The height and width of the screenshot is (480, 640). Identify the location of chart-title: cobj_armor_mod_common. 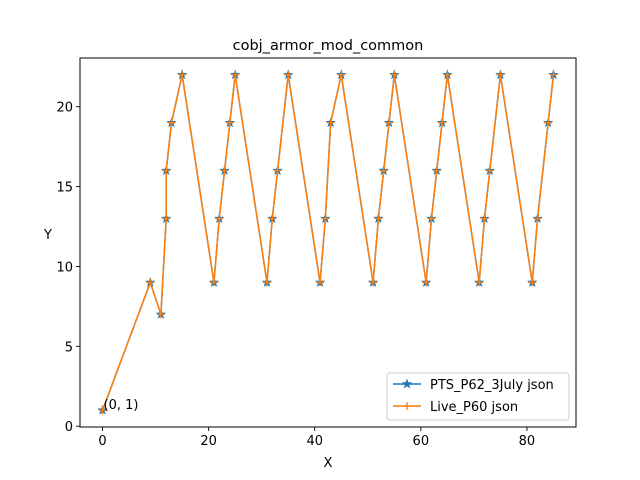
(328, 46).